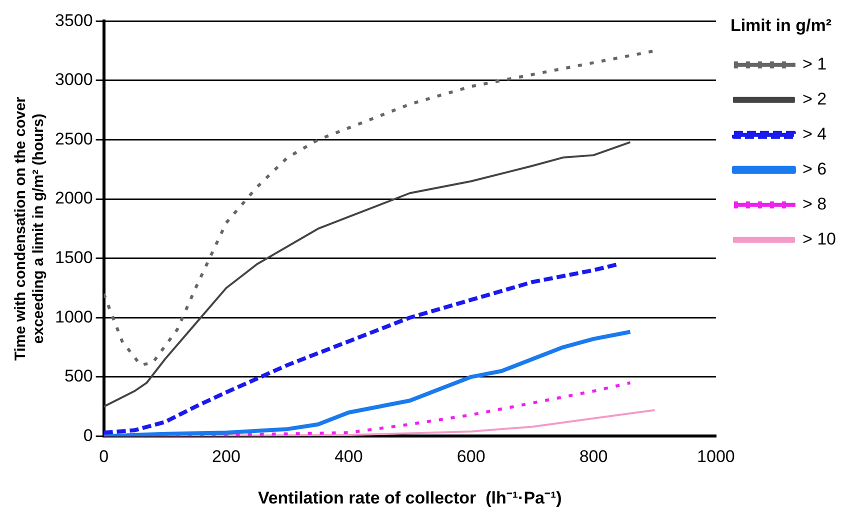  I want to click on y-tick-label: 500, so click(78, 376).